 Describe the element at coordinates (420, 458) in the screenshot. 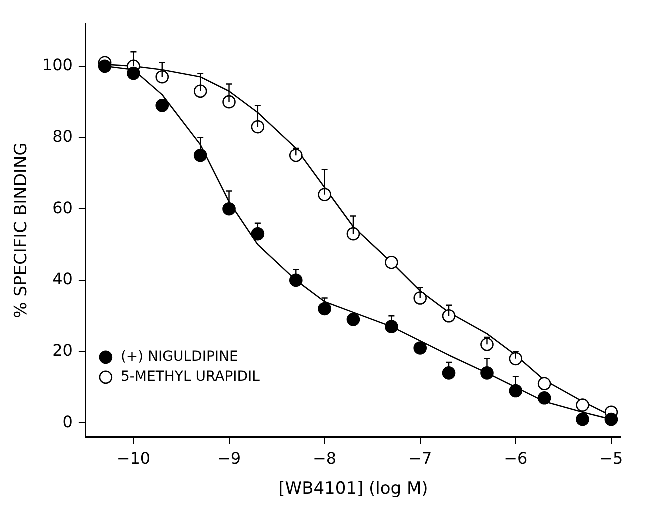

I see `x-tick-label: −7` at that location.